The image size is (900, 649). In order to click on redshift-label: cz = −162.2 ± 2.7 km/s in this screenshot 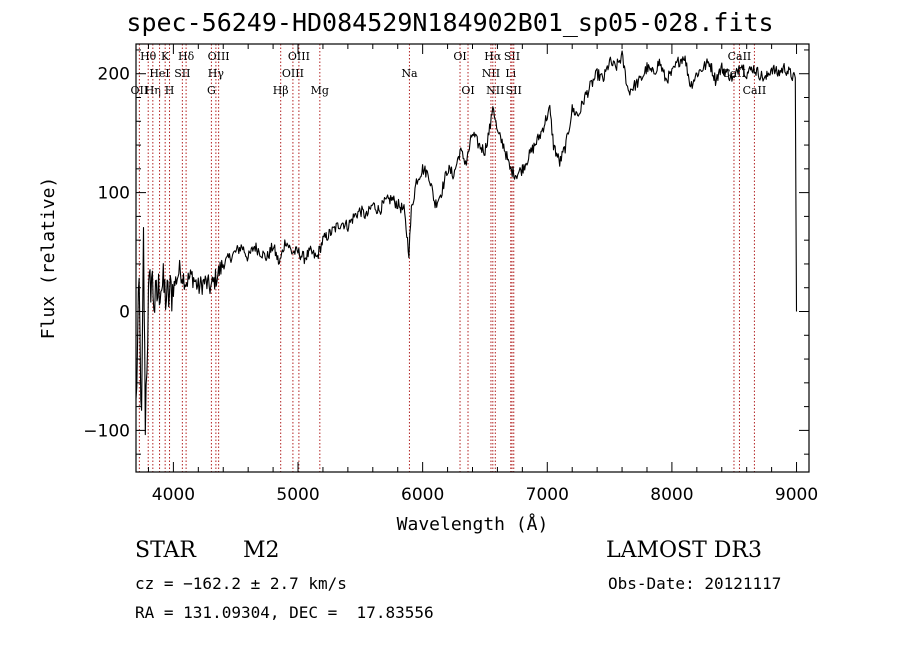, I will do `click(241, 583)`.